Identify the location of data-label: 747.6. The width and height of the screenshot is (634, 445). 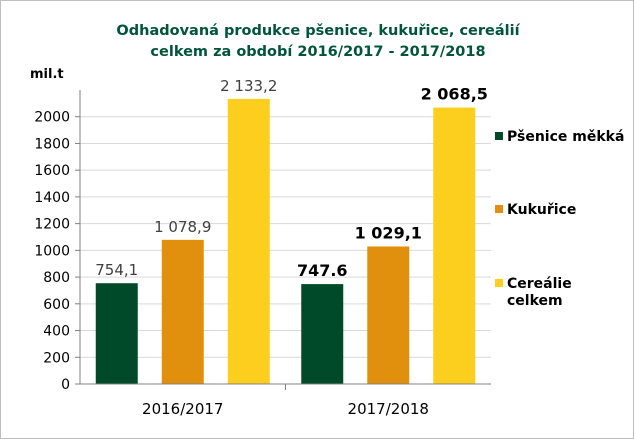
(322, 270).